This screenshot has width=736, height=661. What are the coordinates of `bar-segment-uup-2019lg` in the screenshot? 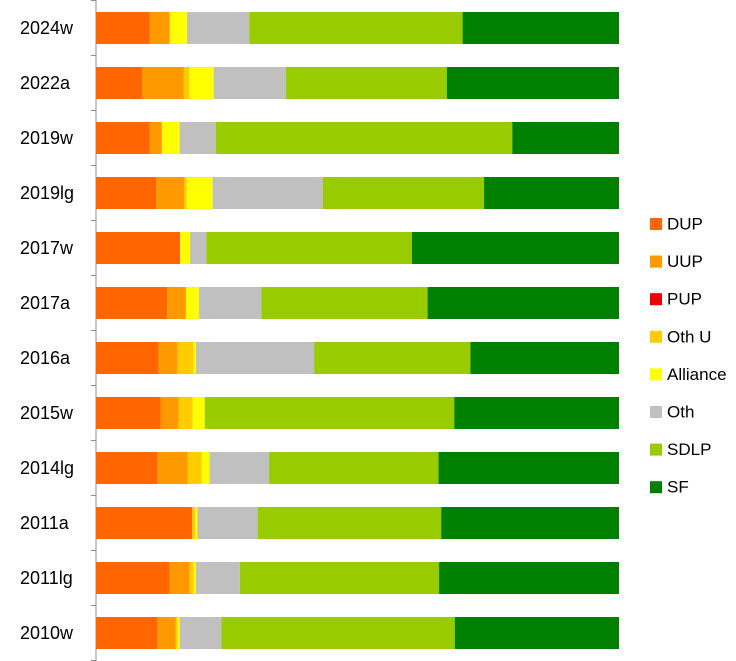 It's located at (170, 193).